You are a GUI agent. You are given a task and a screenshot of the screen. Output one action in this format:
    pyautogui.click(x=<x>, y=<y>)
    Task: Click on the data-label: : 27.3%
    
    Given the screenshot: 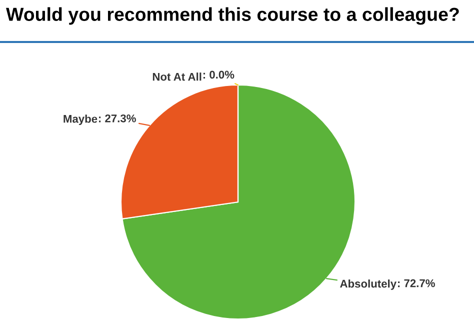 What is the action you would take?
    pyautogui.click(x=117, y=118)
    